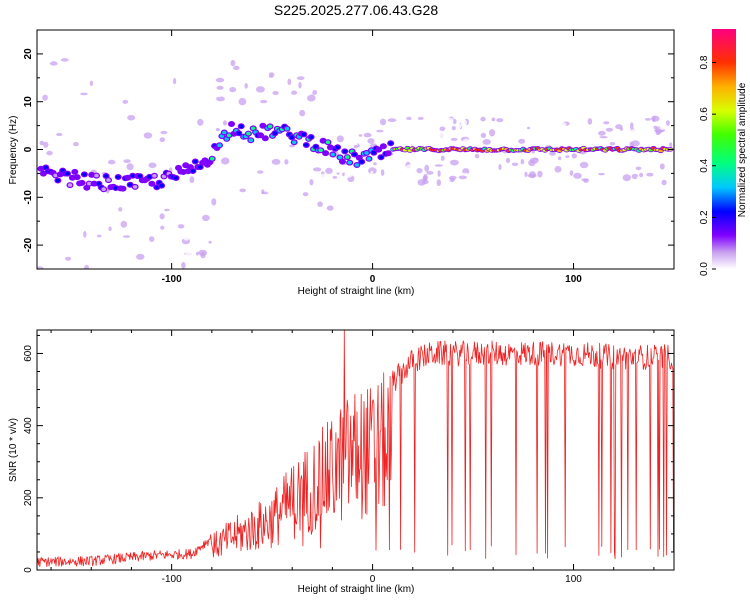 Image resolution: width=750 pixels, height=600 pixels. I want to click on y-tick-label: 0, so click(28, 570).